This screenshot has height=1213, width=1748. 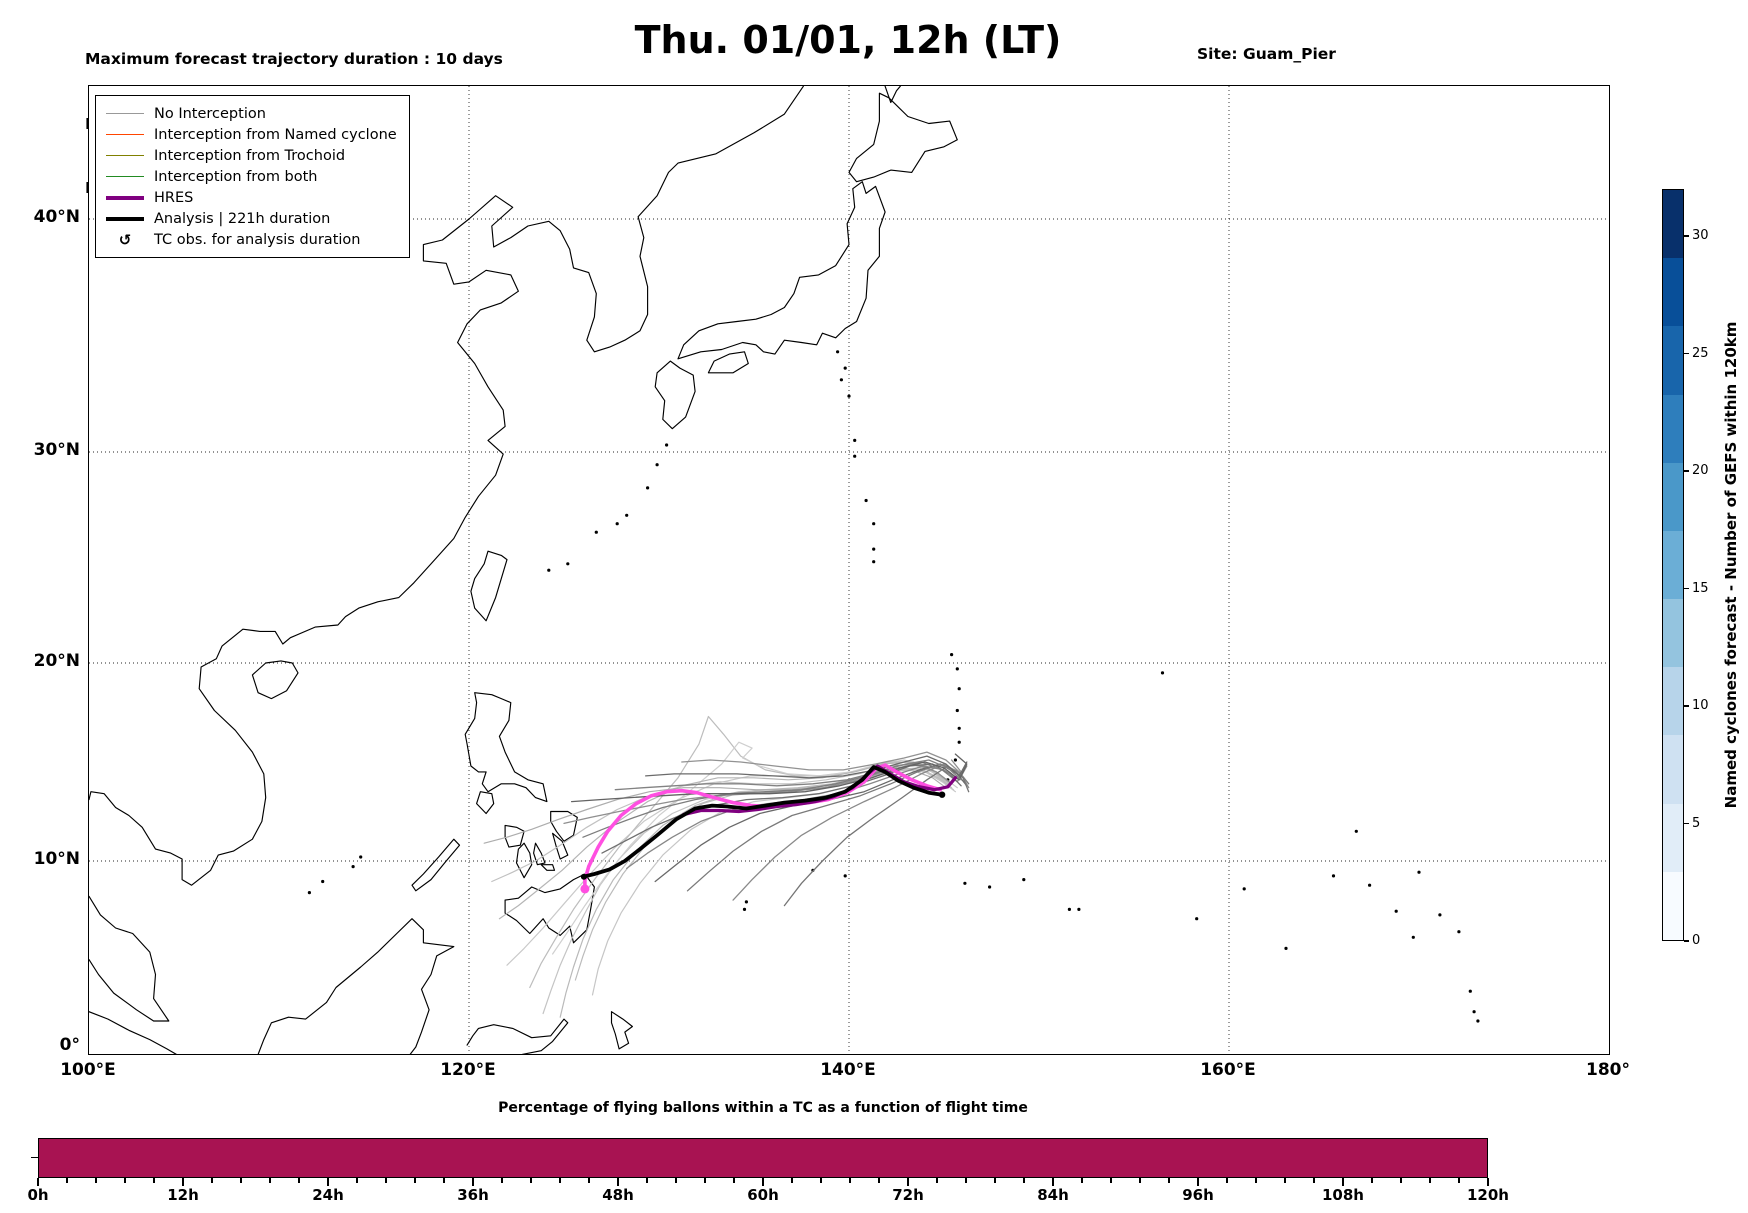 What do you see at coordinates (251, 176) in the screenshot?
I see `legend-item: Interception from both` at bounding box center [251, 176].